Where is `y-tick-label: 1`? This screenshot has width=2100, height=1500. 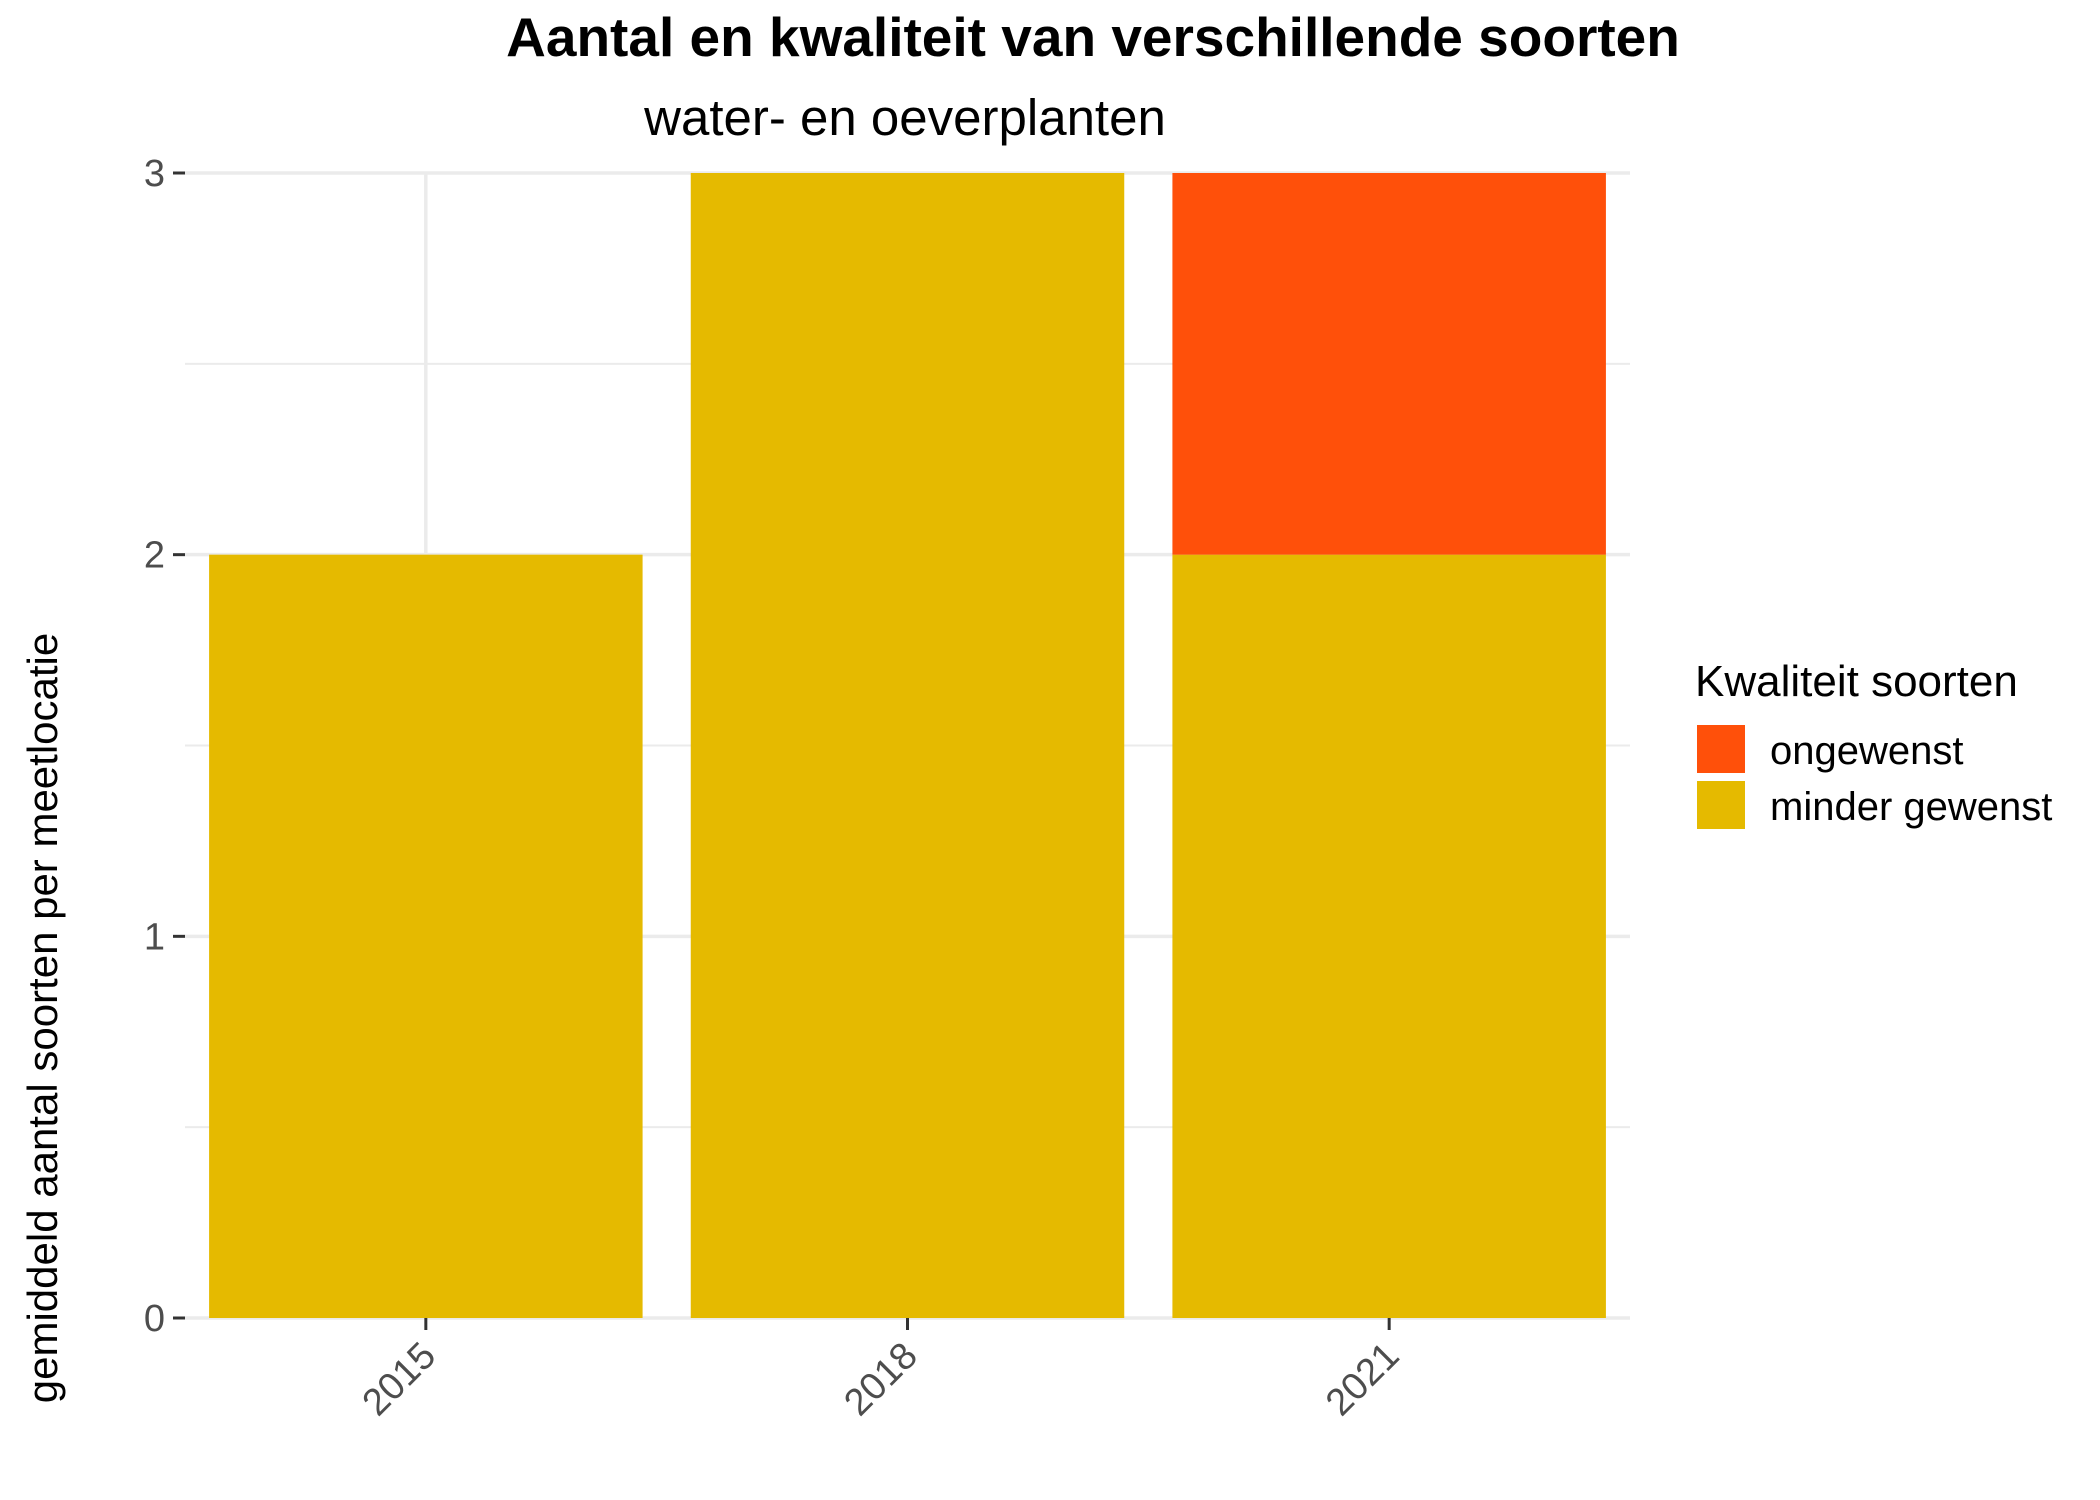
y-tick-label: 1 is located at coordinates (154, 937).